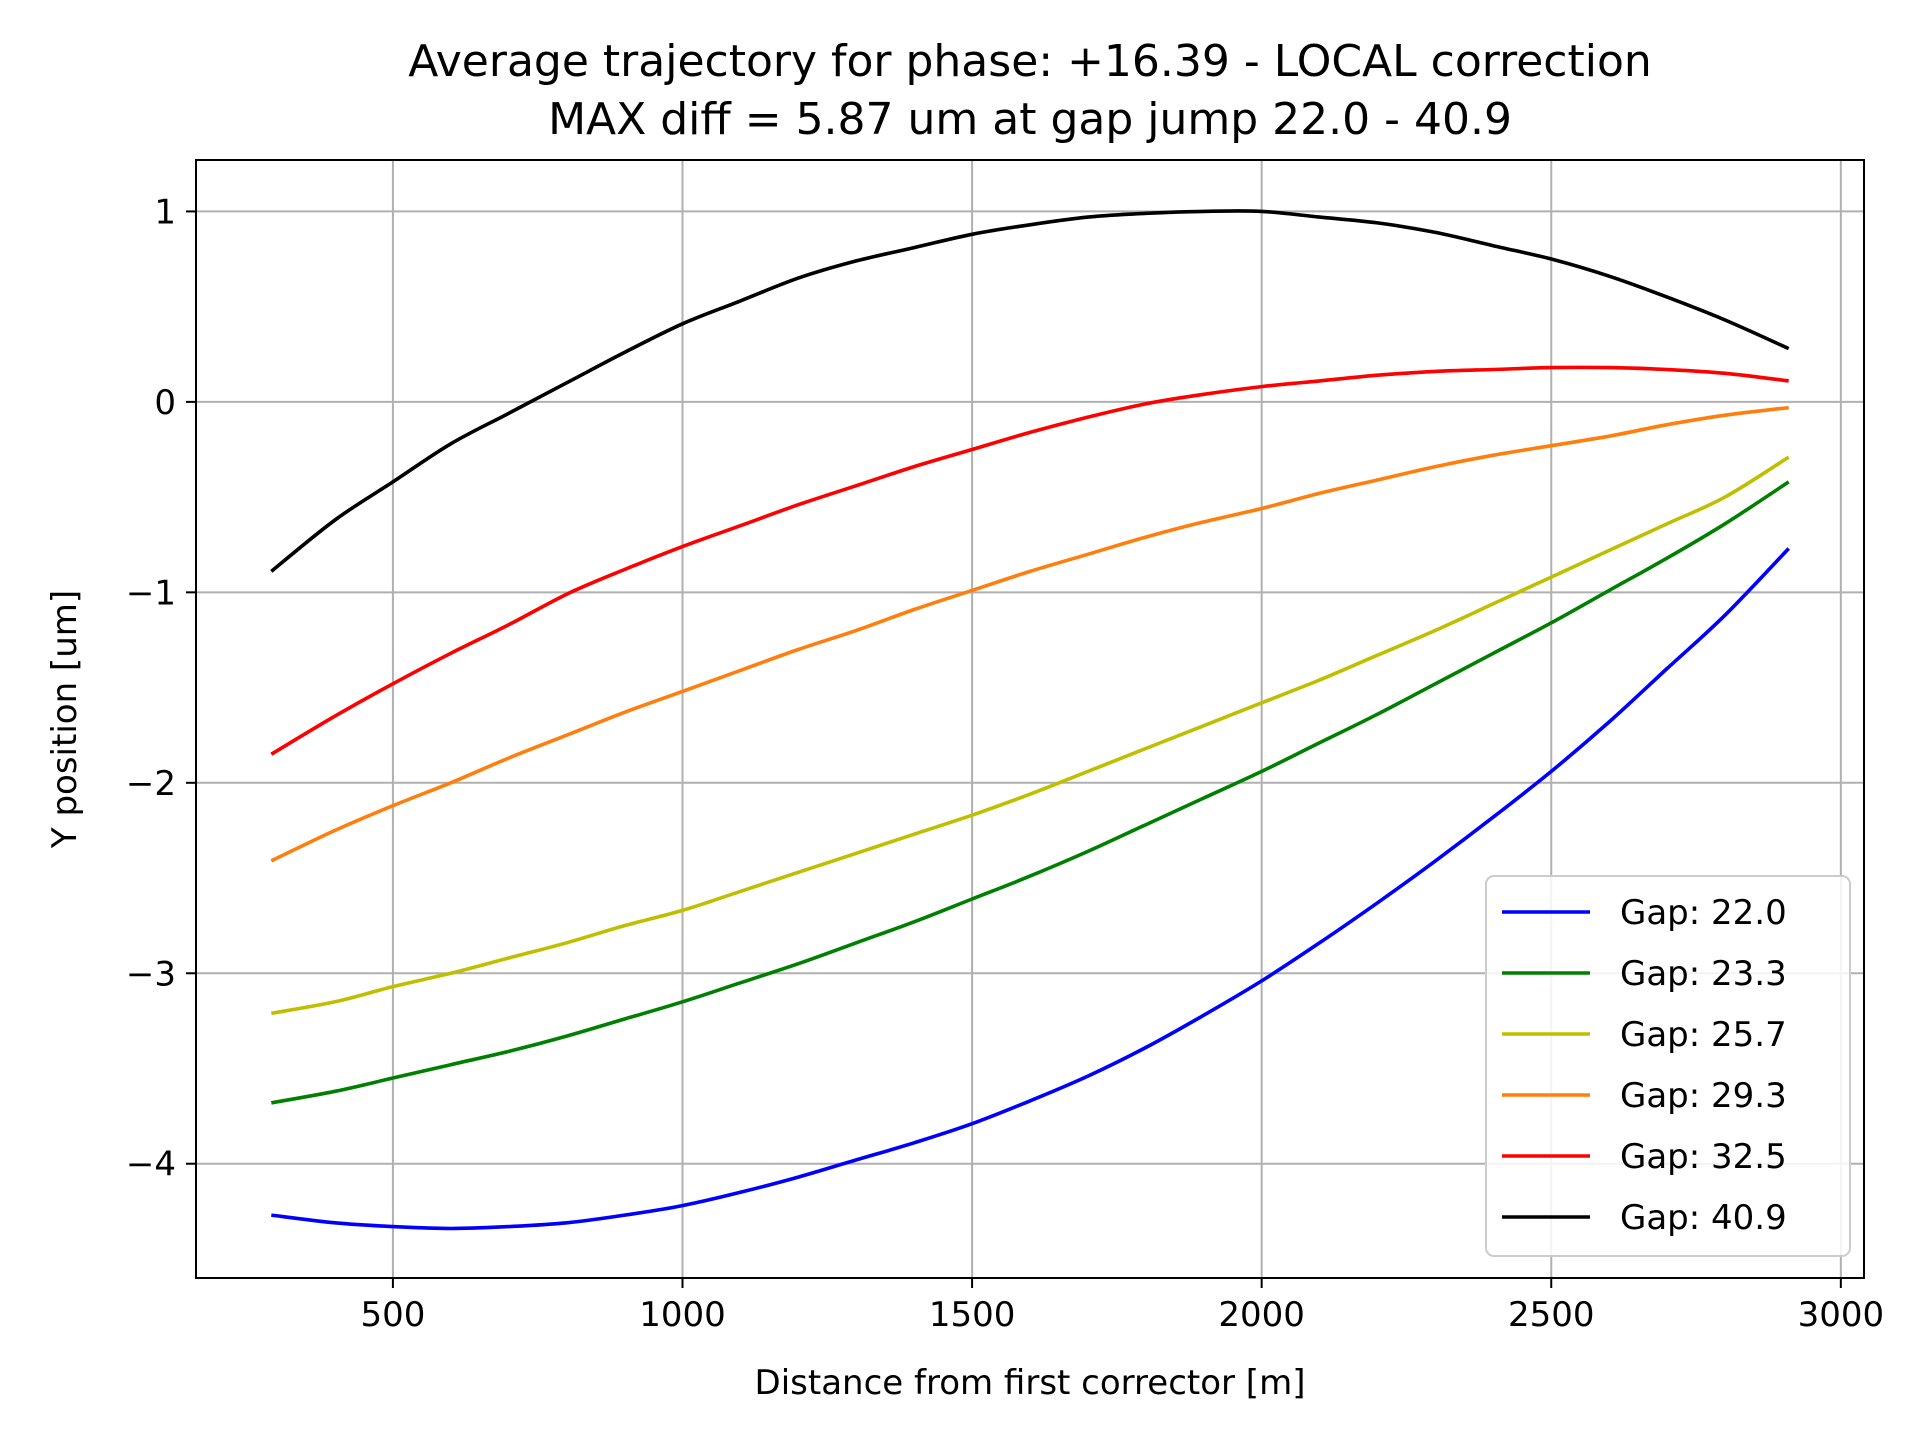 This screenshot has height=1440, width=1920. What do you see at coordinates (1551, 1315) in the screenshot?
I see `x-tick-label: 2500` at bounding box center [1551, 1315].